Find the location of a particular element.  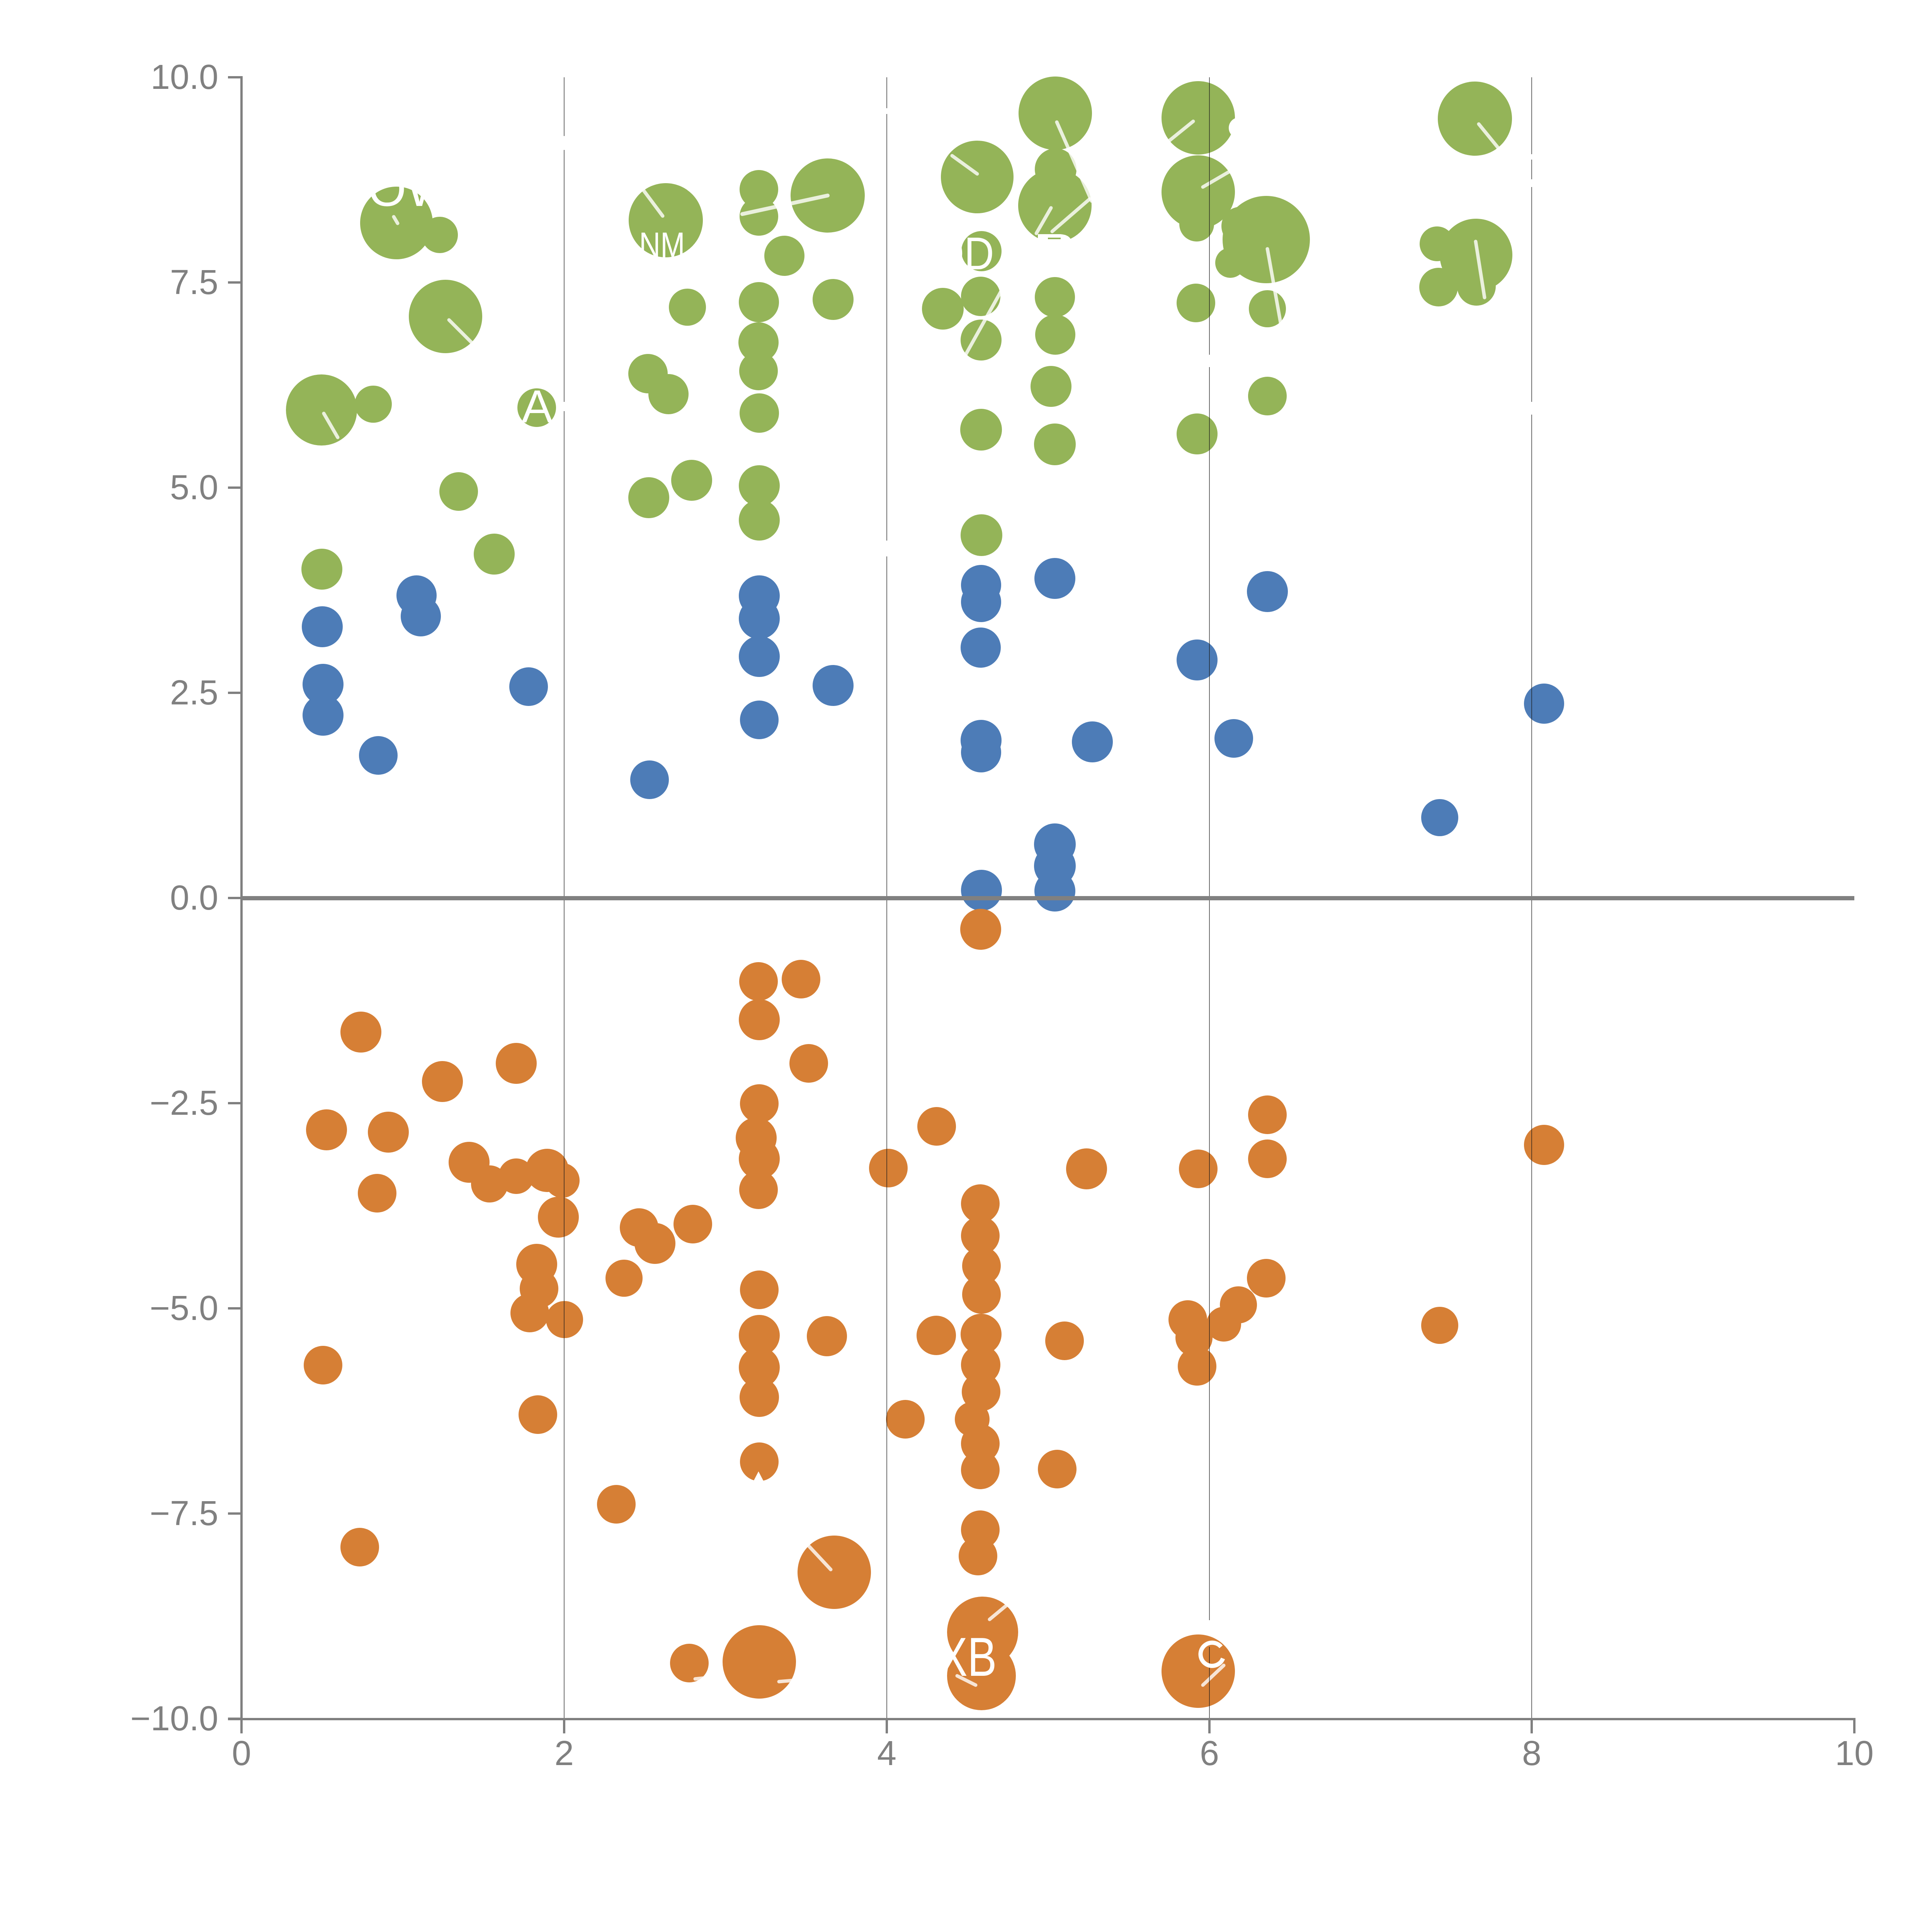

svg-text: 0.0 is located at coordinates (194, 898).